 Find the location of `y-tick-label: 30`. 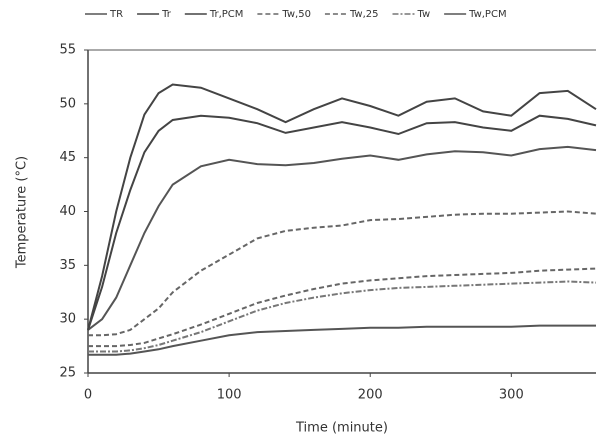

y-tick-label: 30 is located at coordinates (67, 319).